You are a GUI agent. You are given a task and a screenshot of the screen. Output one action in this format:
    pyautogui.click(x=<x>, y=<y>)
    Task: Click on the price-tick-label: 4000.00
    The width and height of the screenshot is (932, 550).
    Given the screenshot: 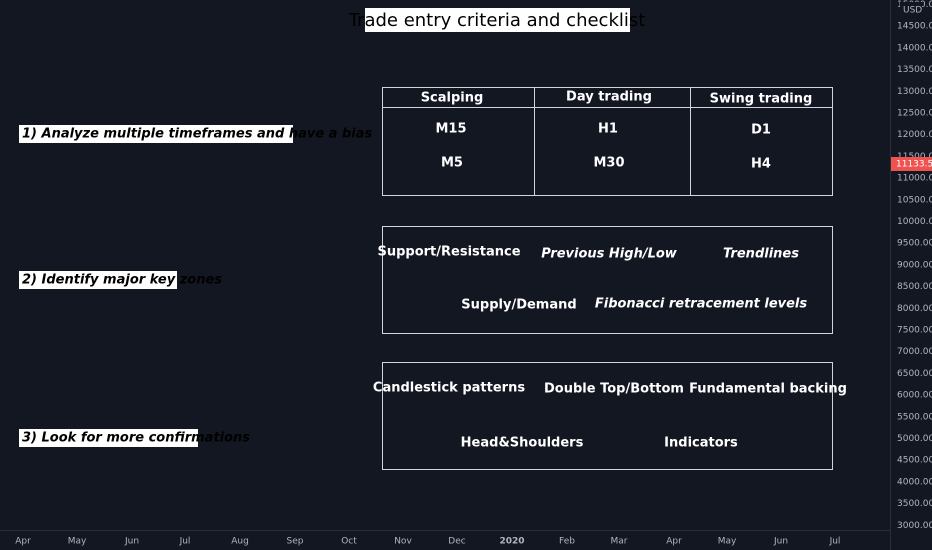 What is the action you would take?
    pyautogui.click(x=914, y=482)
    